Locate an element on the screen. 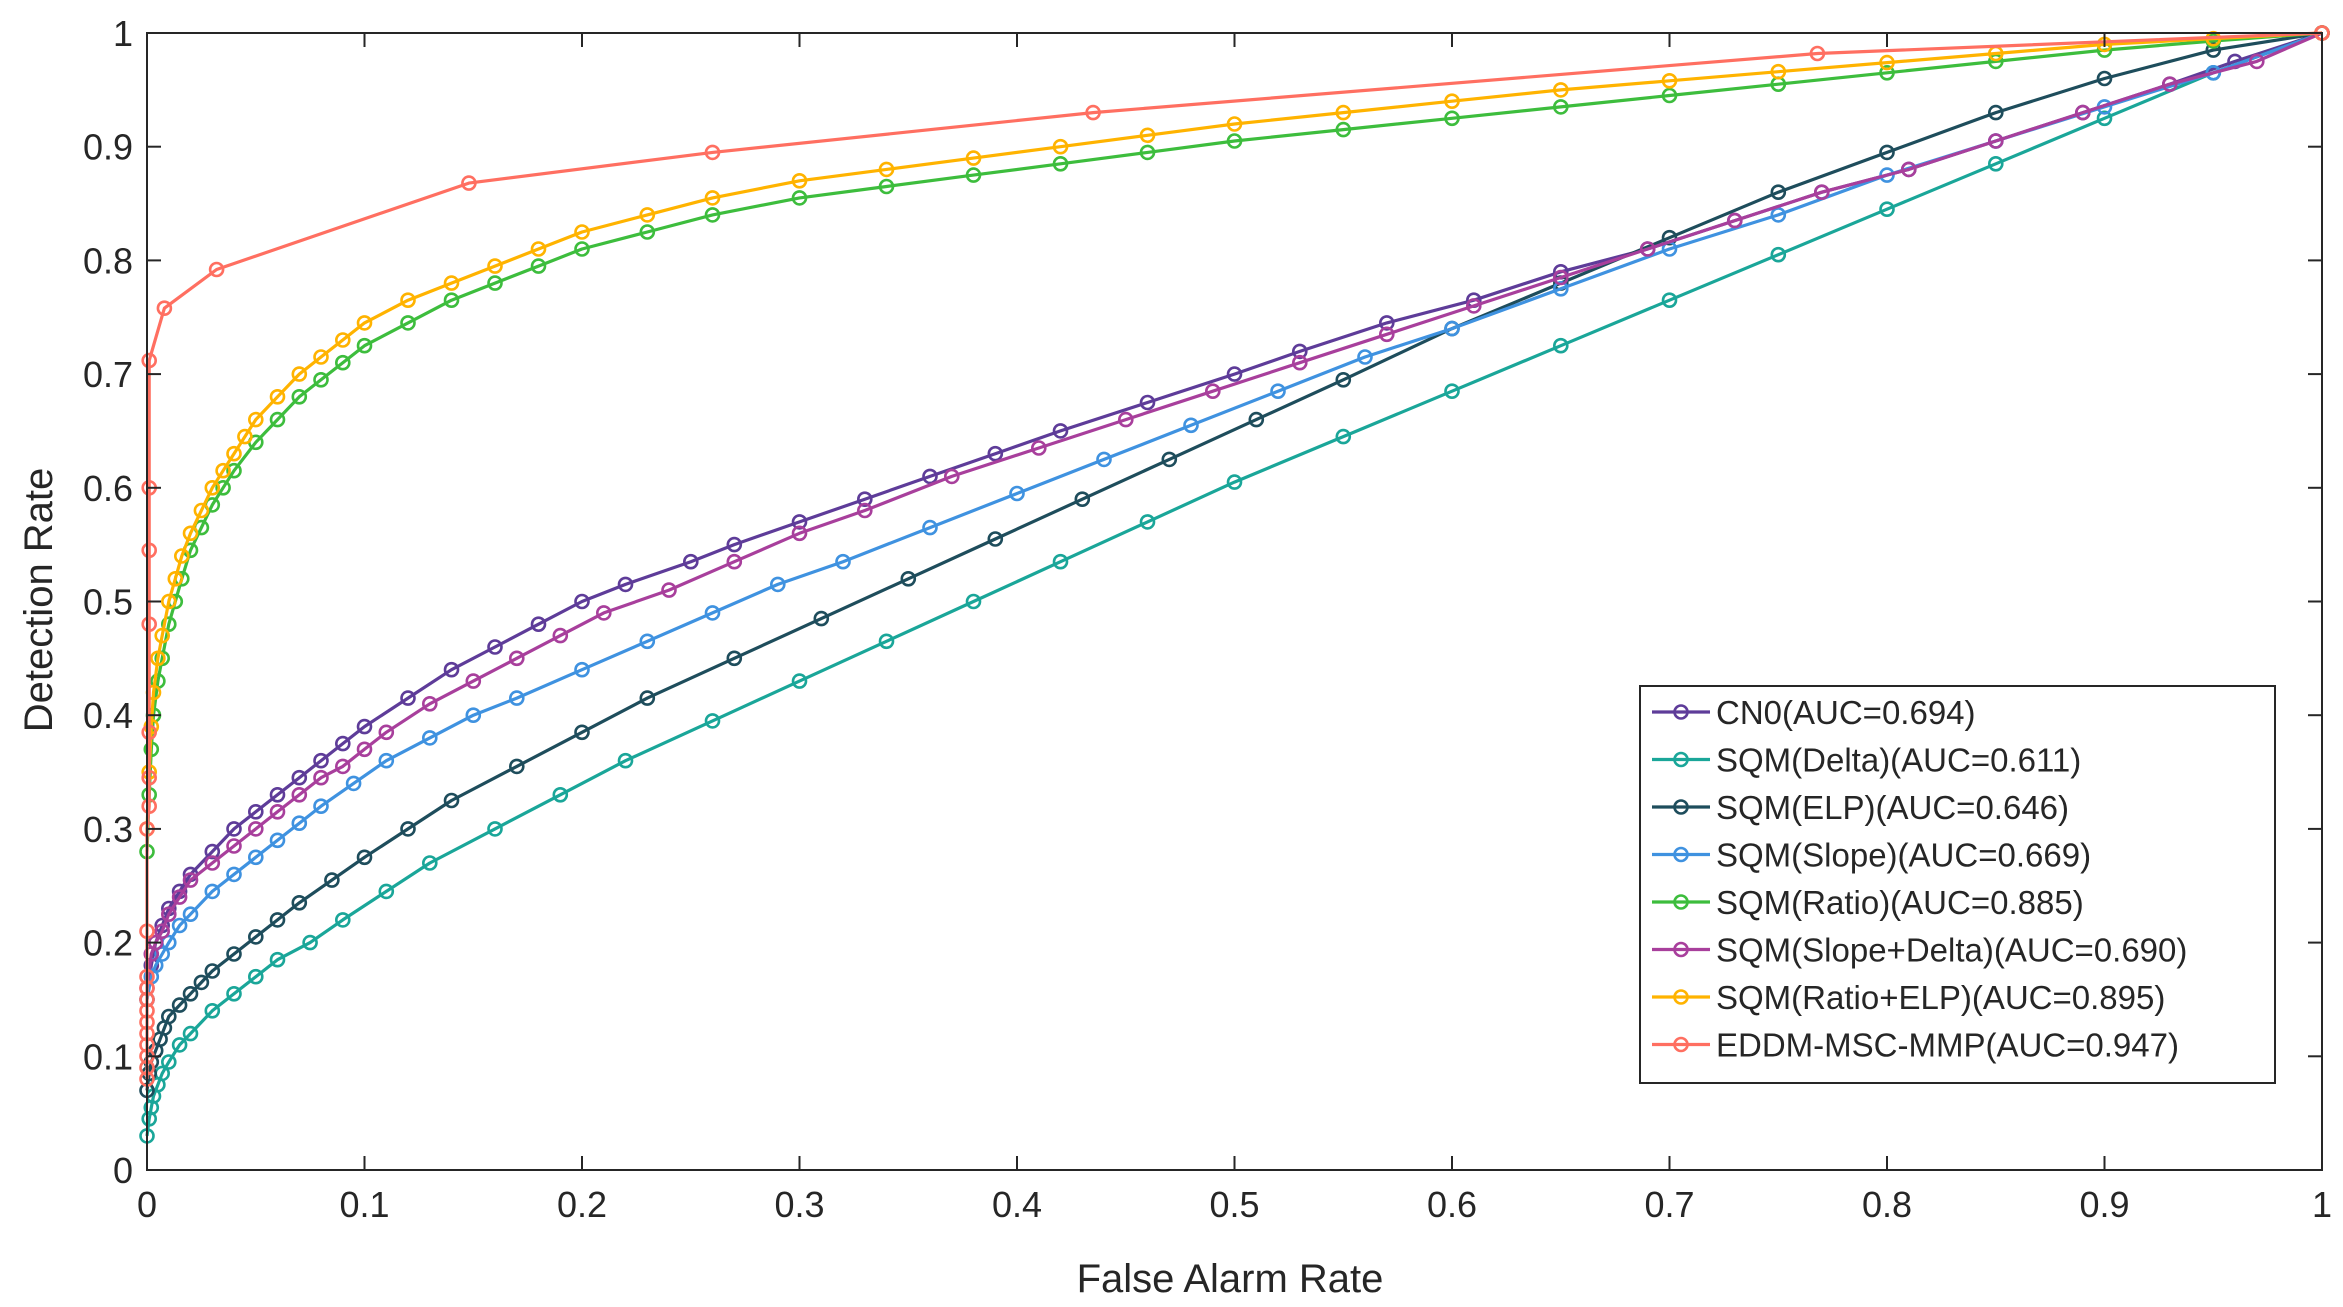 This screenshot has height=1307, width=2343. x-tick-label: 0.3 is located at coordinates (799, 1204).